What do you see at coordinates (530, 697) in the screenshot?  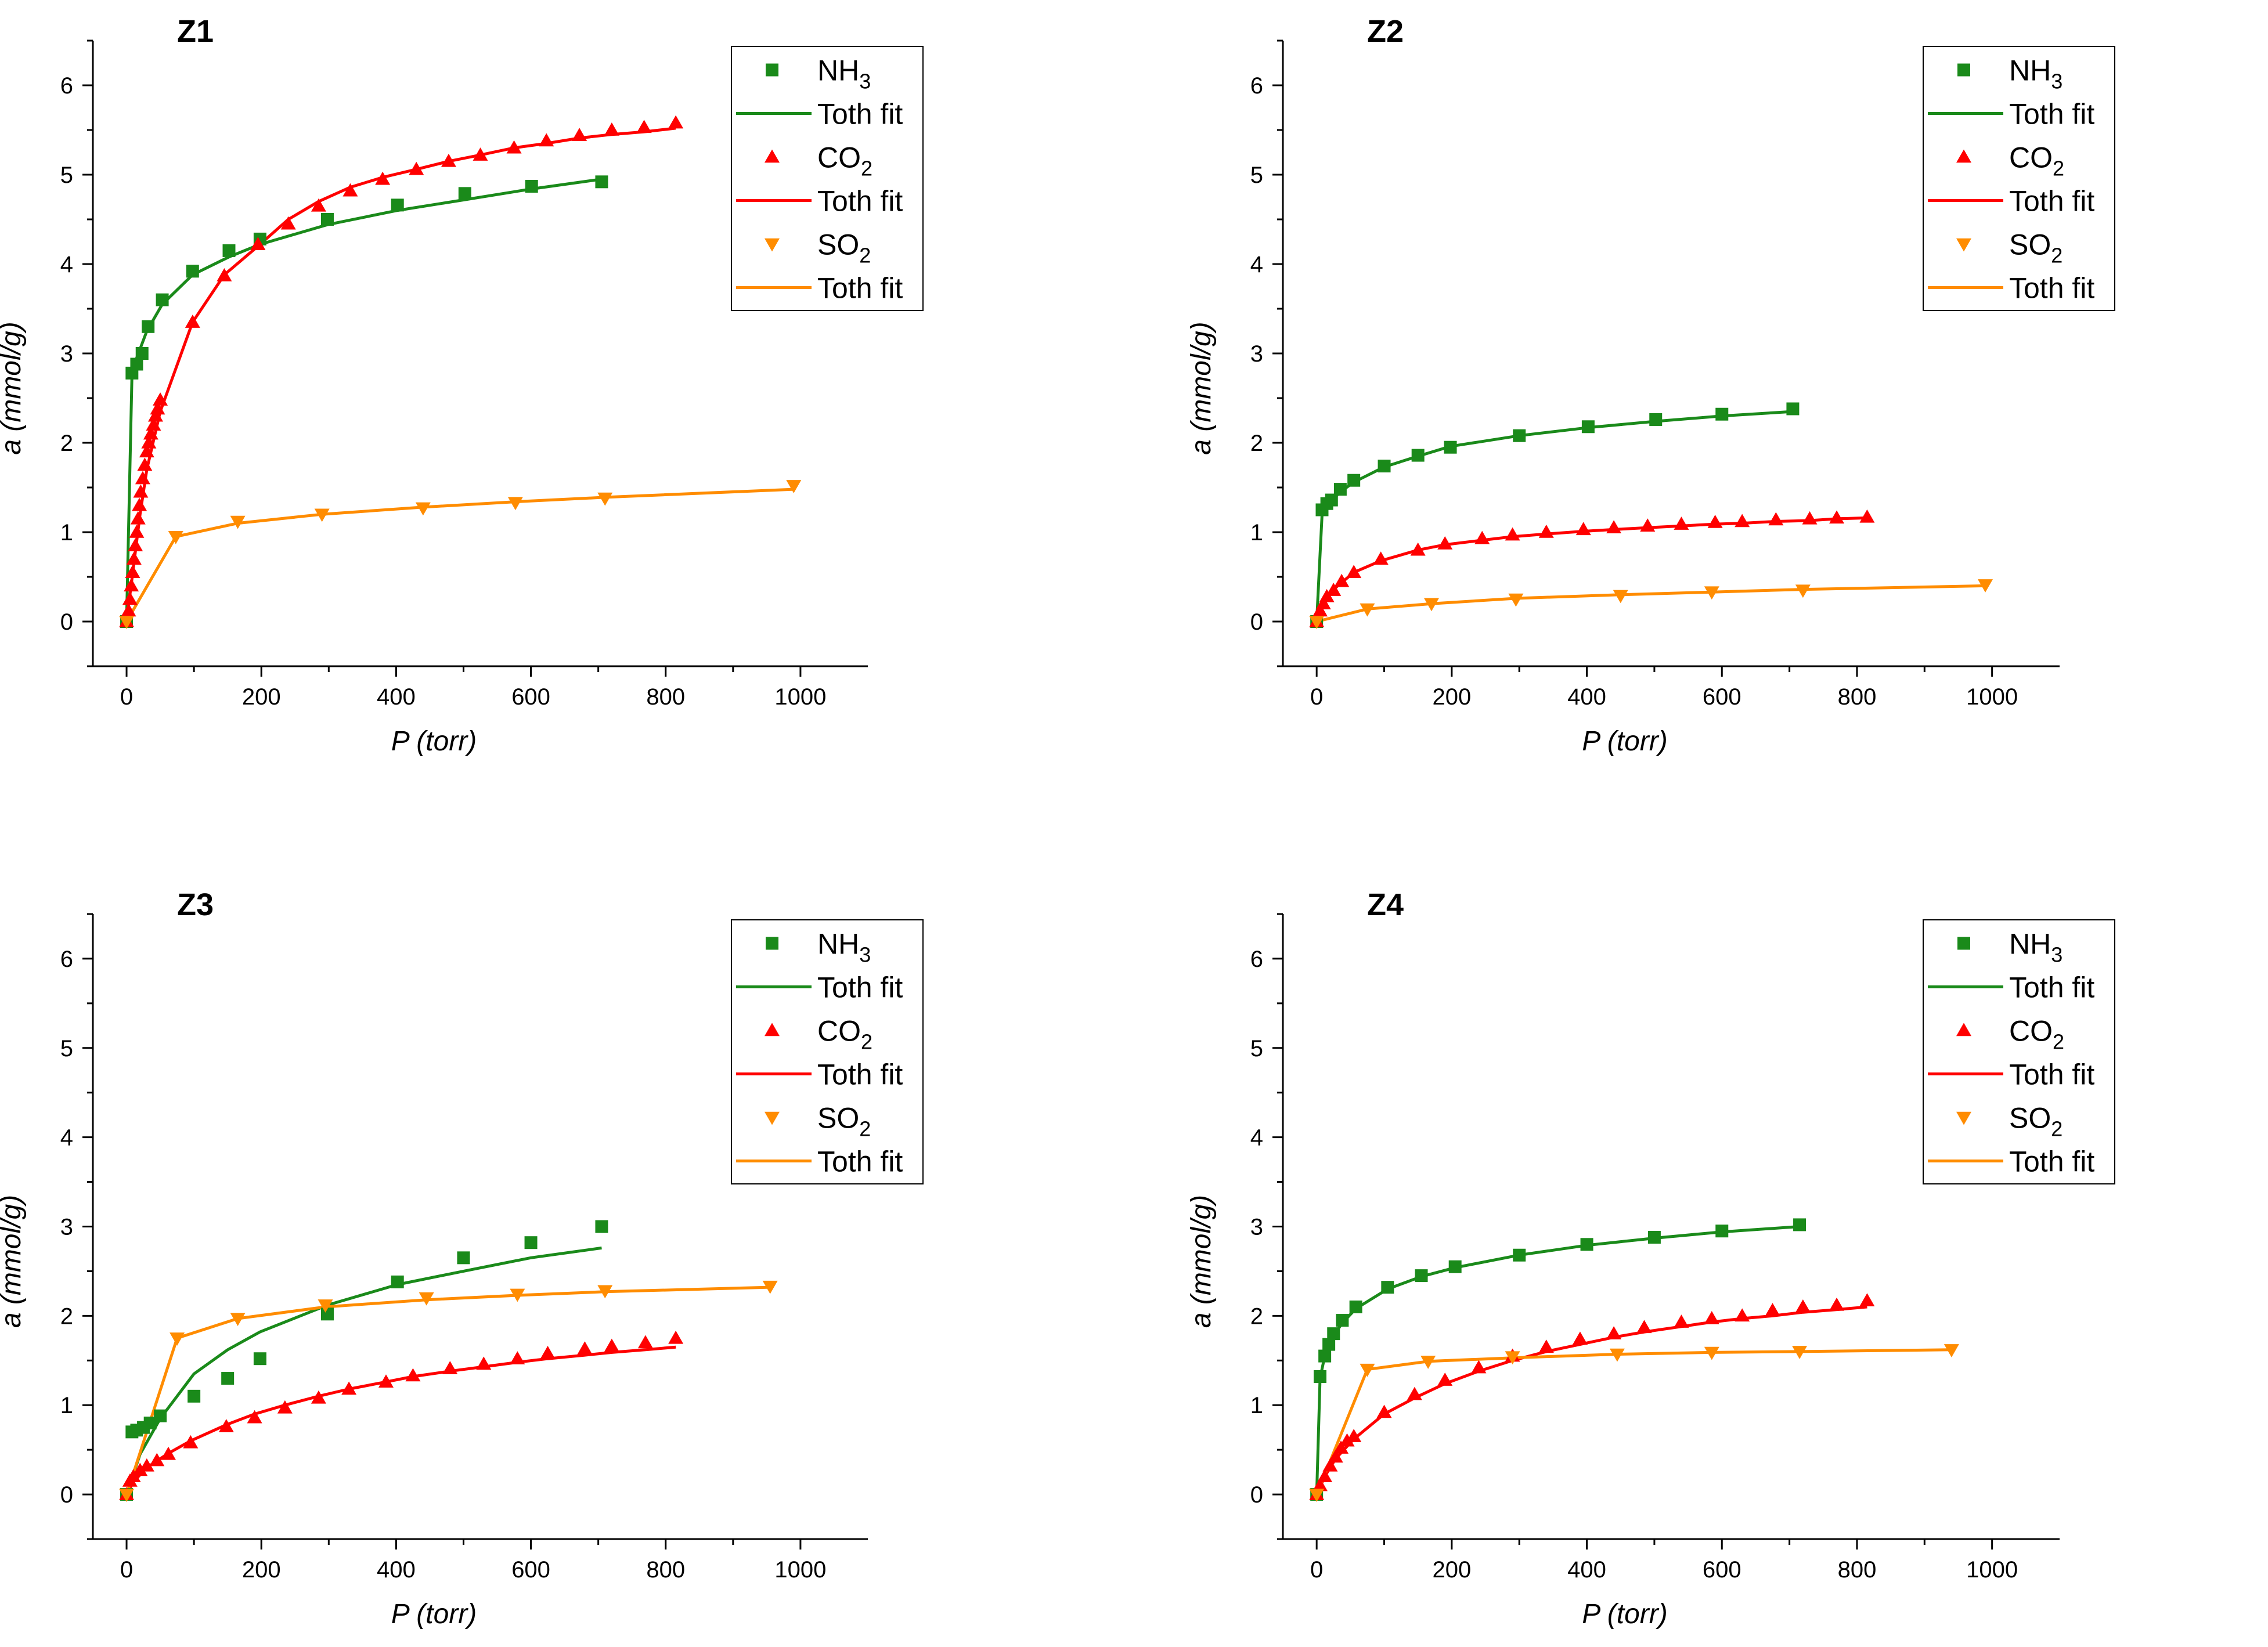 I see `x-tick-label: 600` at bounding box center [530, 697].